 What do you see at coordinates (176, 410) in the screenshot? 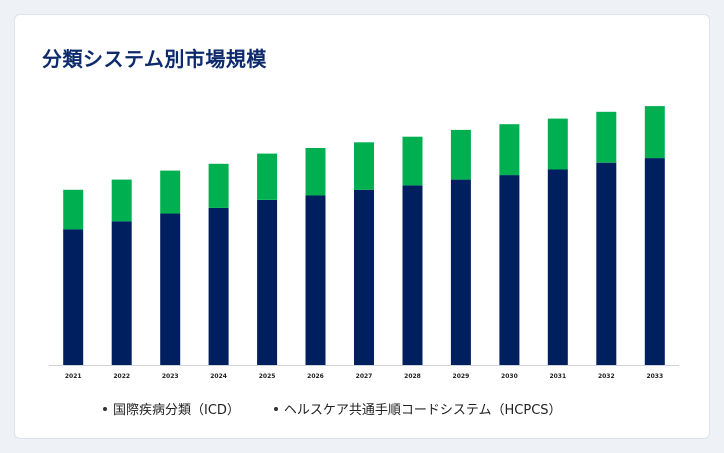
I see `legend-label-icd: 国際疾病分類（ICD）` at bounding box center [176, 410].